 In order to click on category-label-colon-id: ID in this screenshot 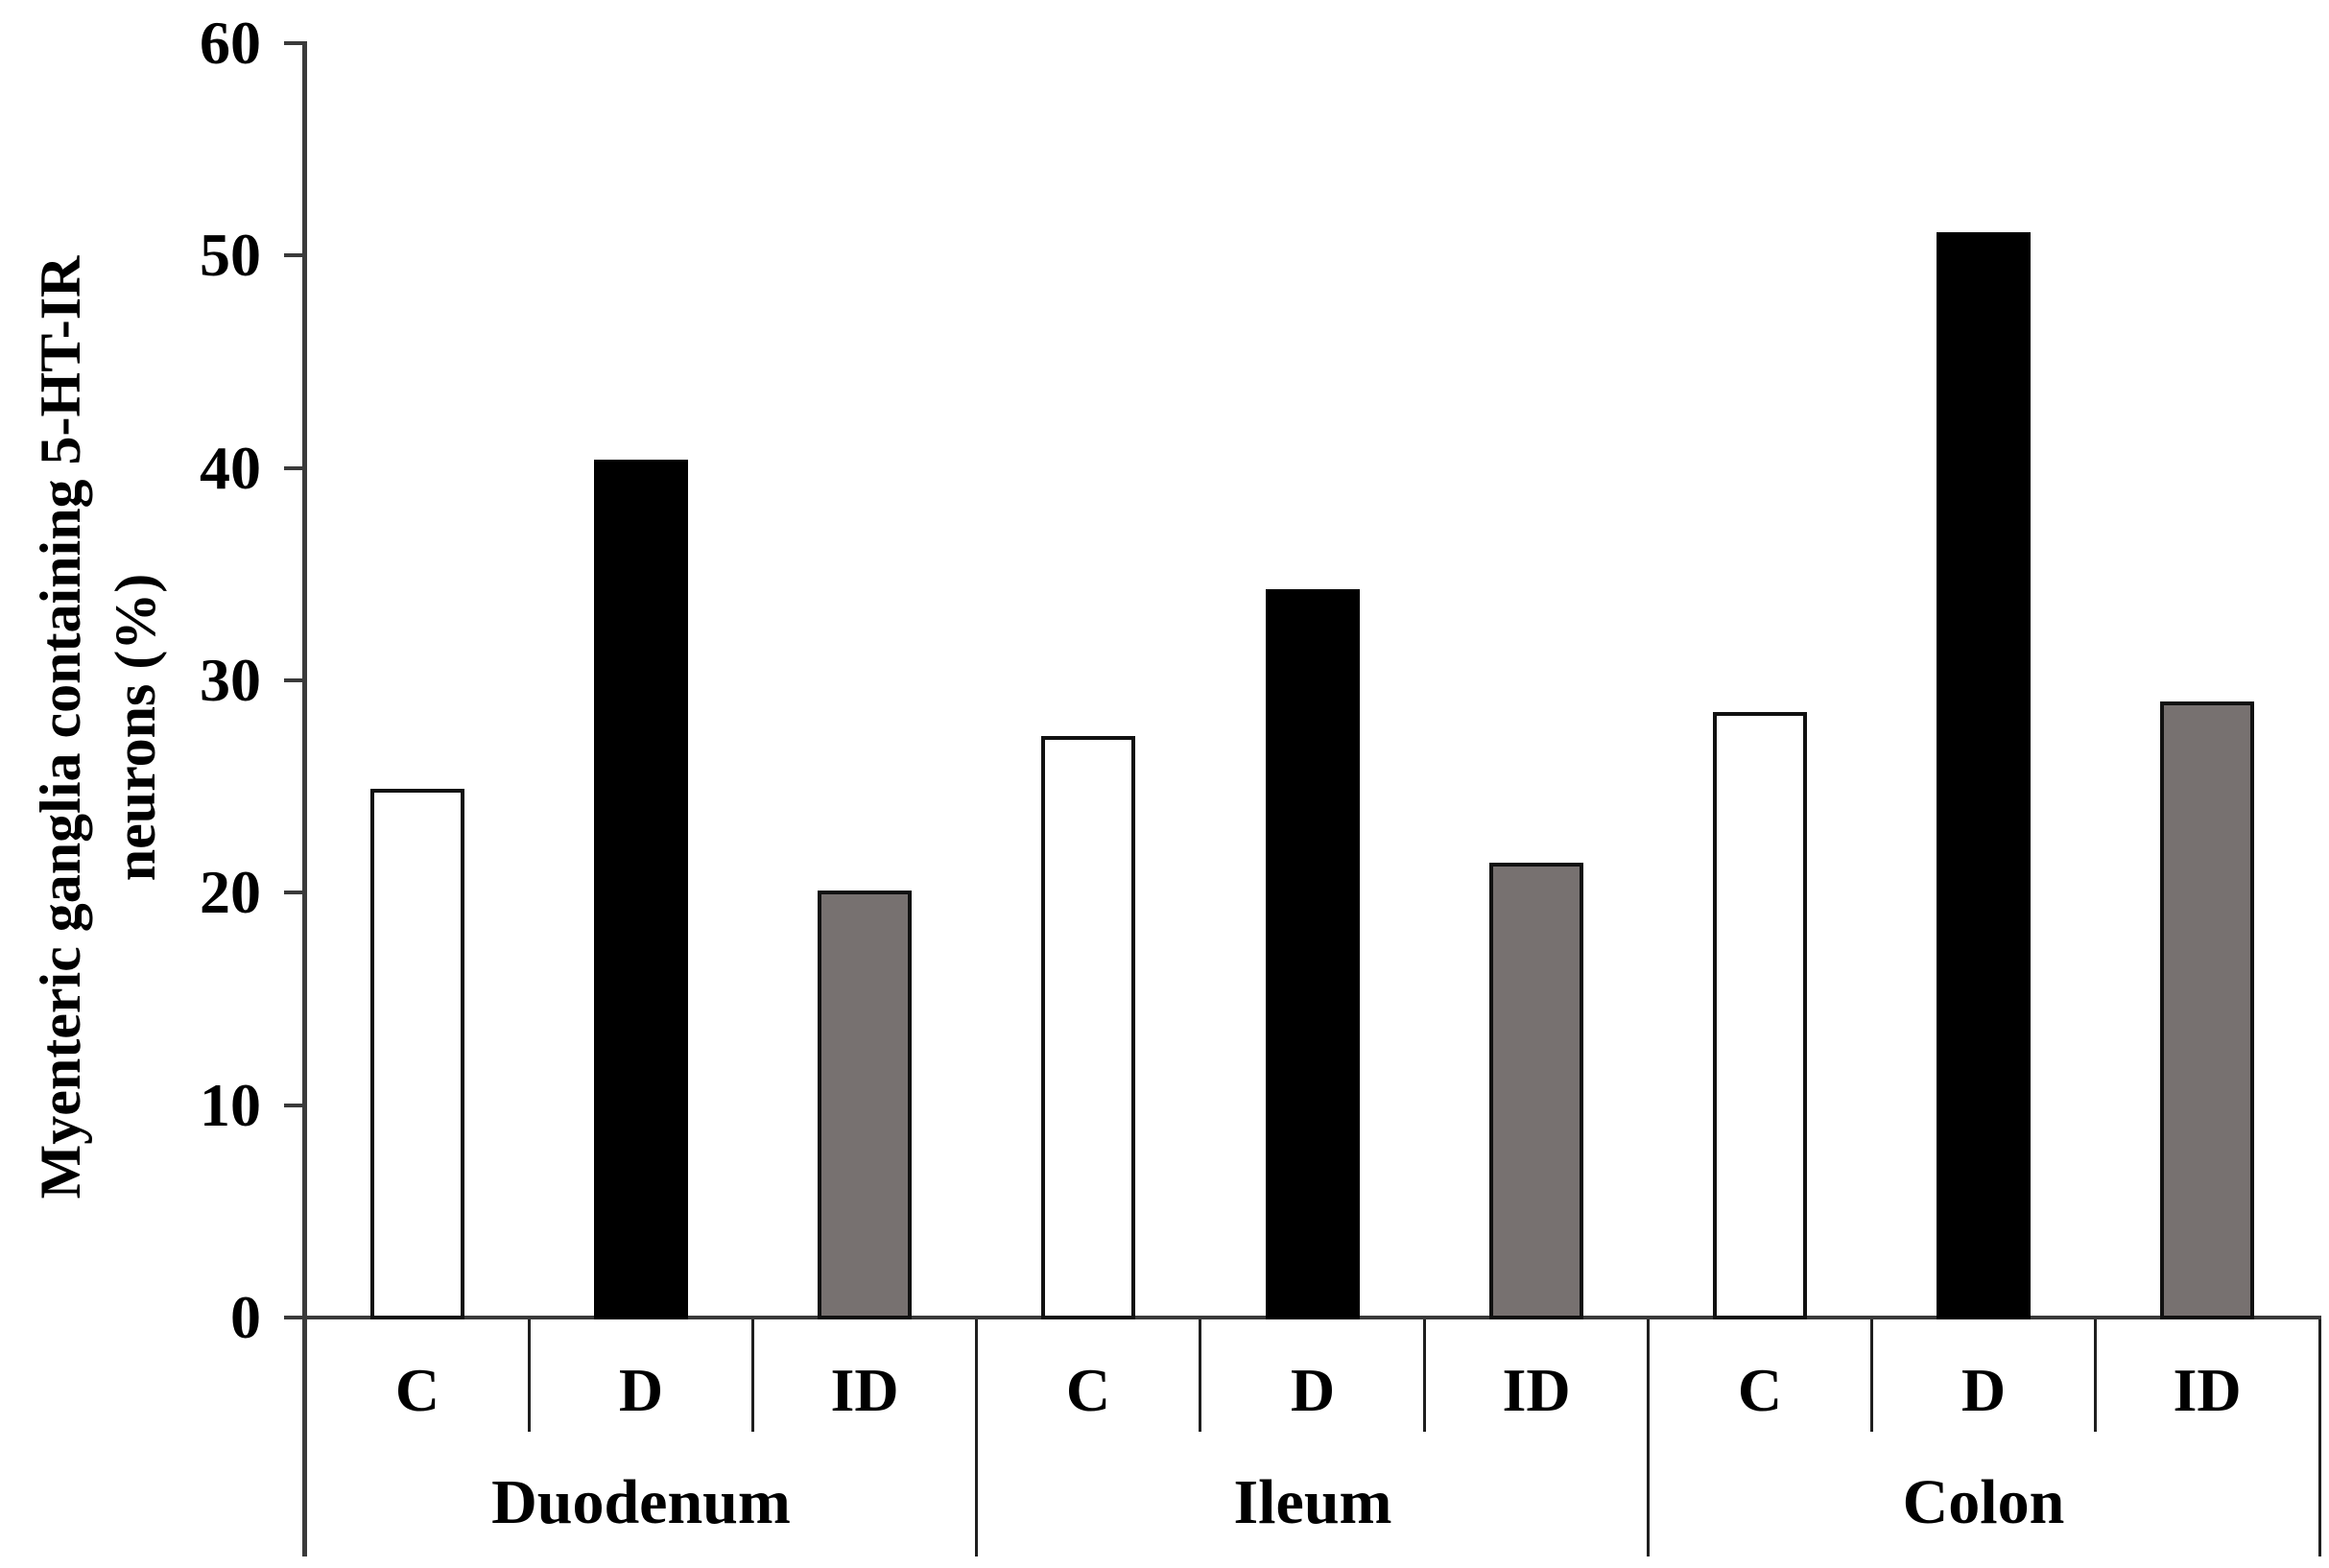, I will do `click(2207, 1390)`.